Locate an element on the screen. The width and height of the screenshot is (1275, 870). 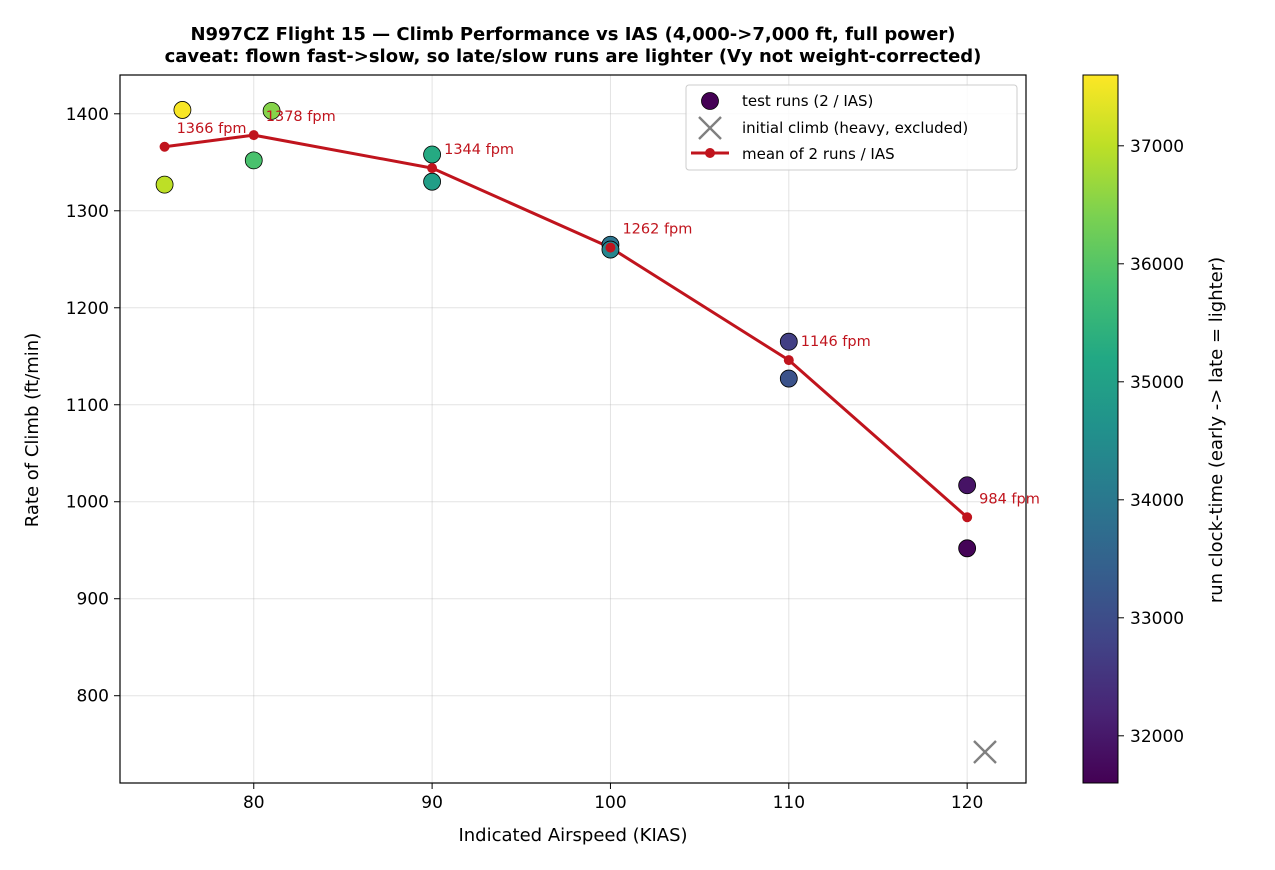
y-tick-label: 1000 is located at coordinates (87, 503).